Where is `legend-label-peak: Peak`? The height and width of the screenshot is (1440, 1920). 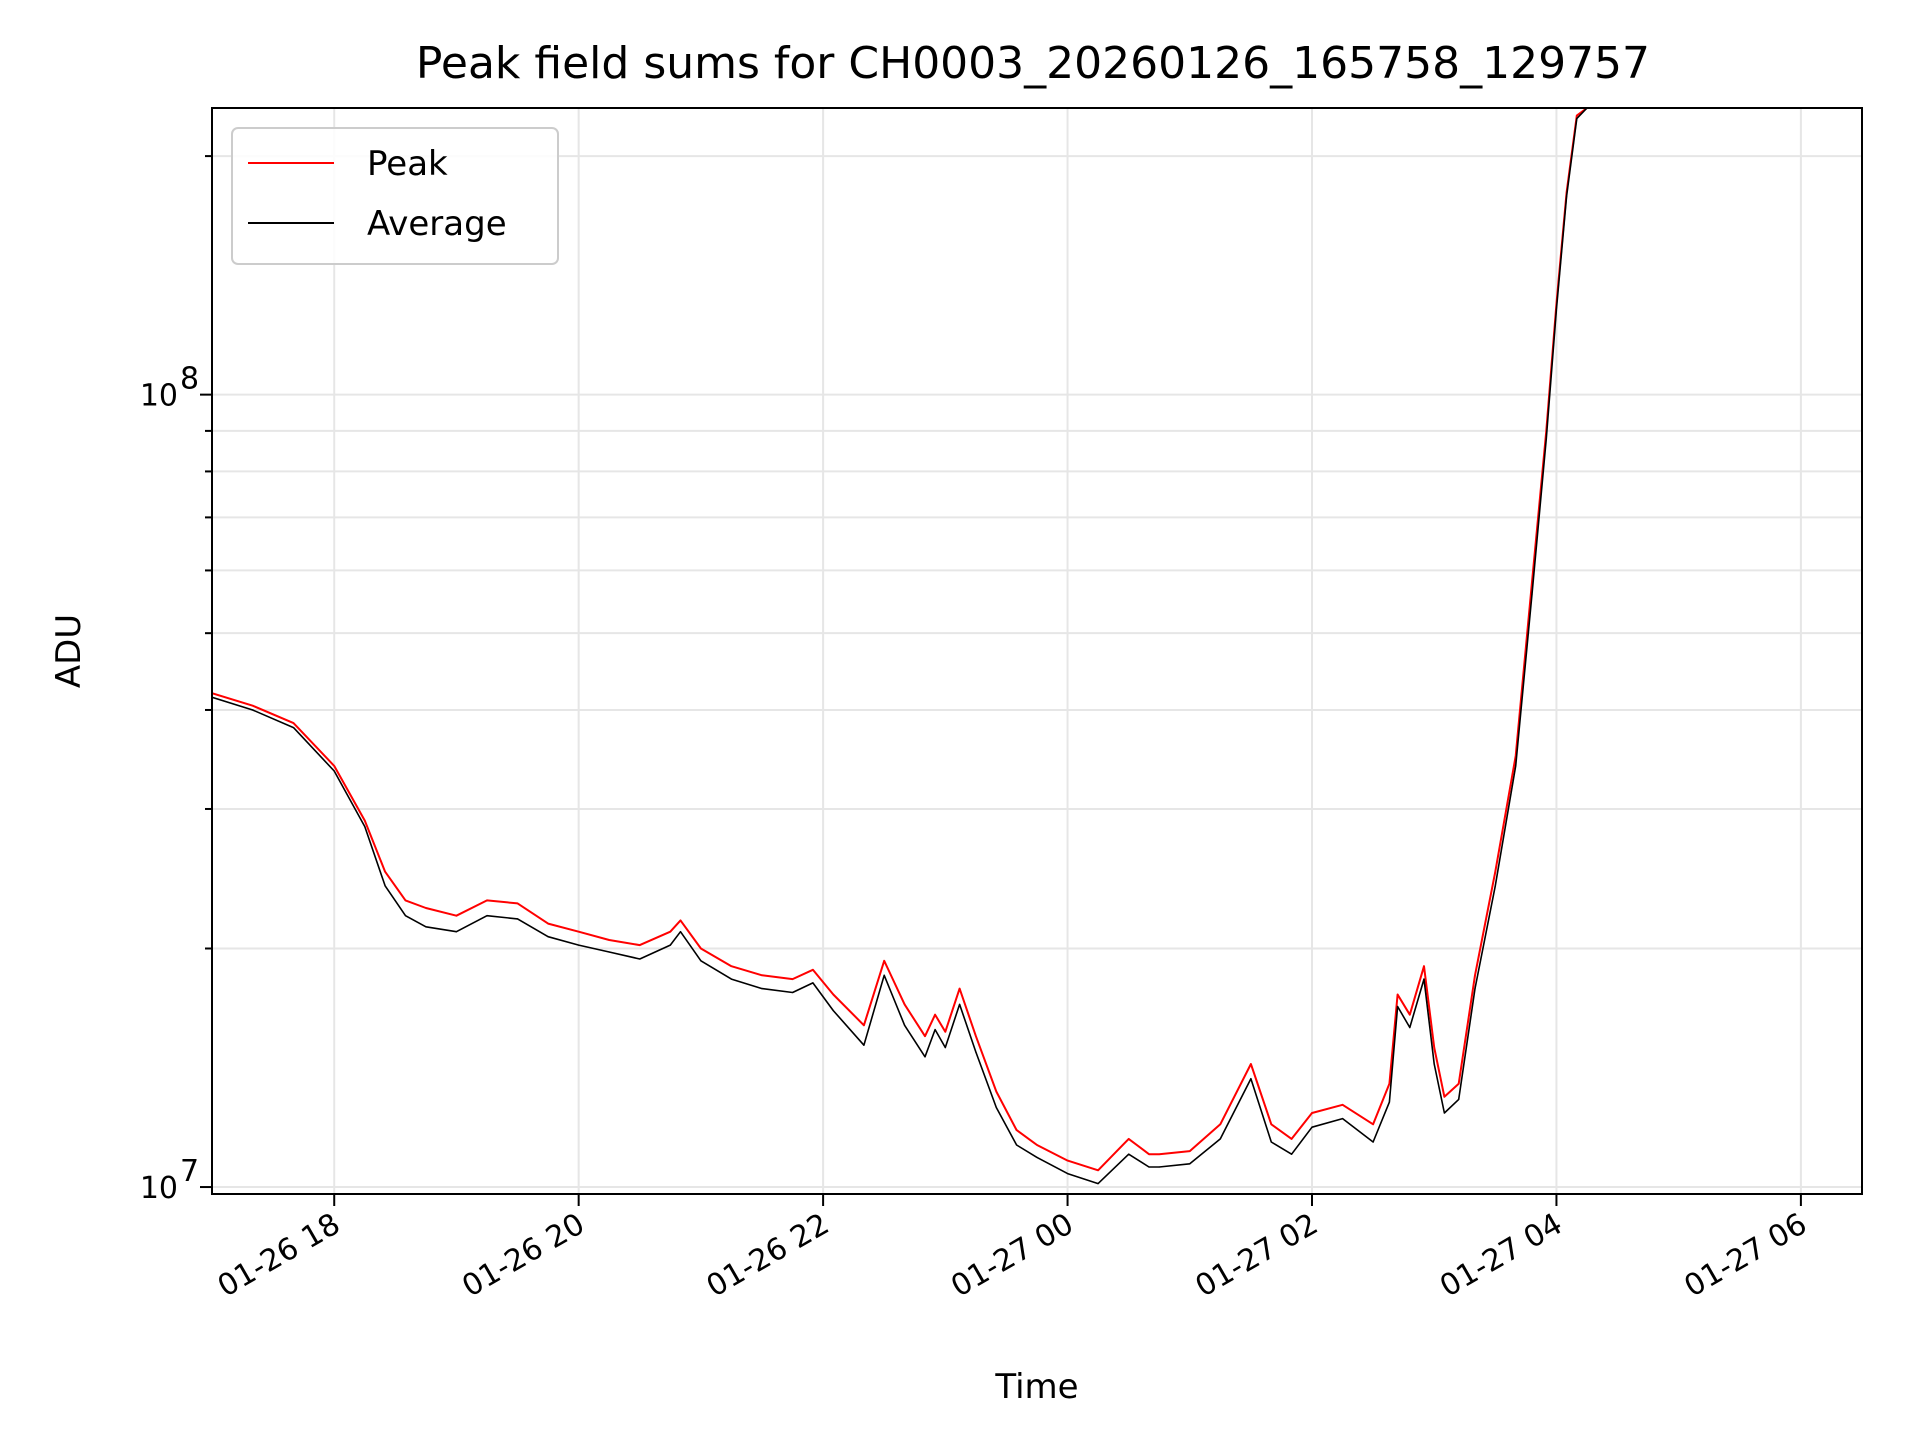 legend-label-peak: Peak is located at coordinates (407, 164).